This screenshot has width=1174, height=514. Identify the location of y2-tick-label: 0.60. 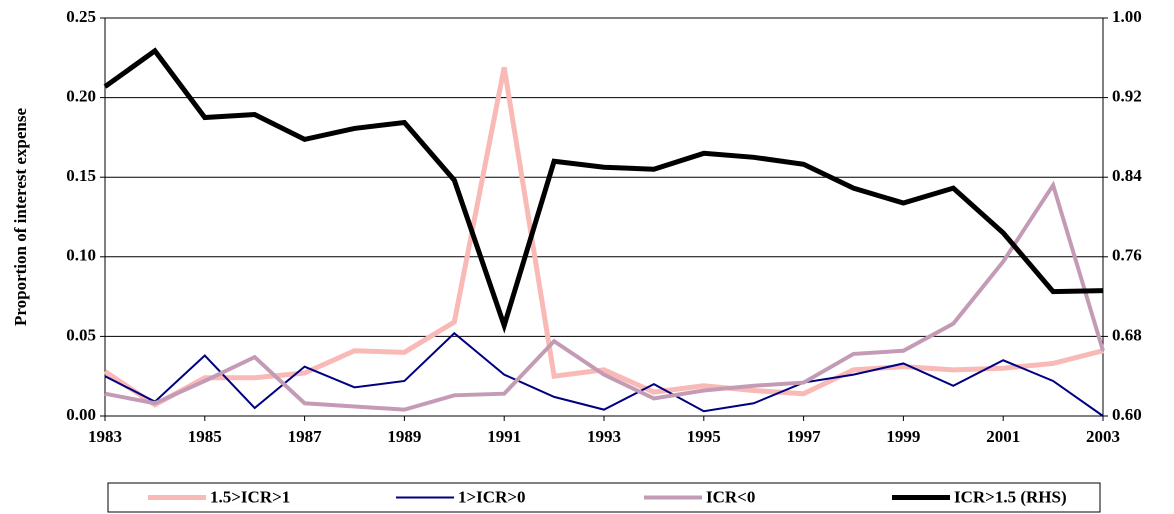
(1127, 414).